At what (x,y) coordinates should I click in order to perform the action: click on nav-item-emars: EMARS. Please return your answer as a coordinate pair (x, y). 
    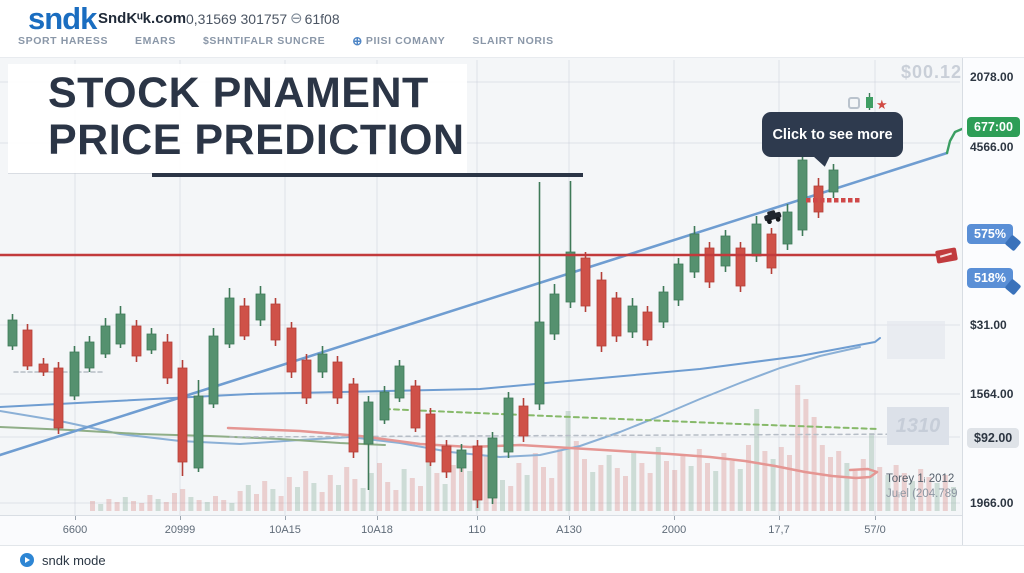
    Looking at the image, I should click on (155, 41).